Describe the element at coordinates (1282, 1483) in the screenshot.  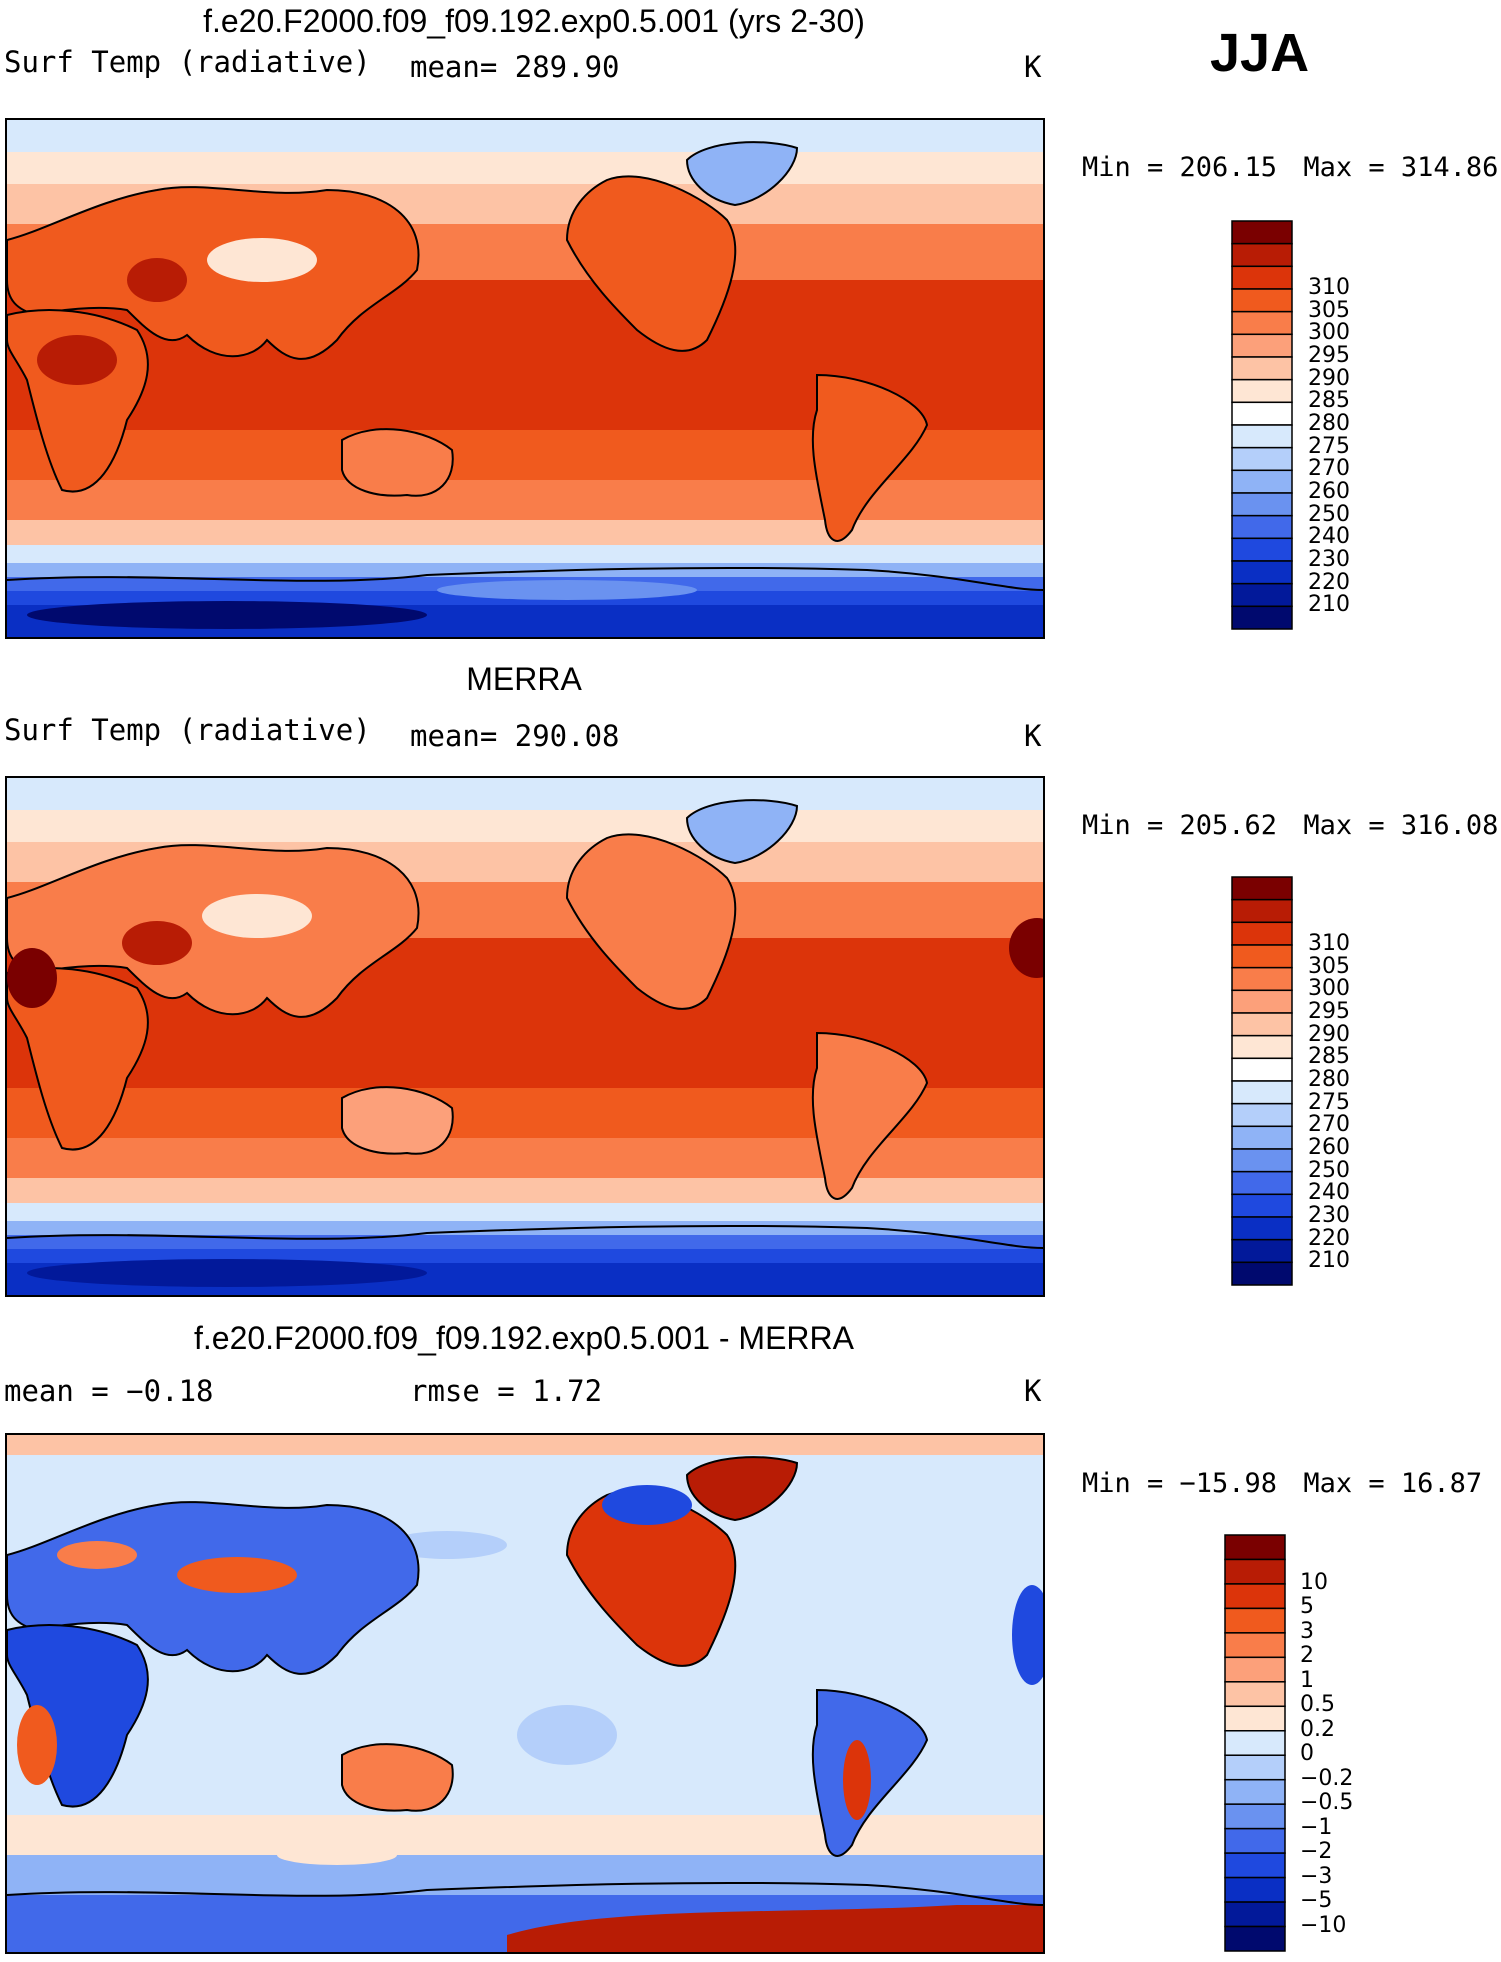
I see `panel-difference-range: Min = −15.98 Max = 16.87` at that location.